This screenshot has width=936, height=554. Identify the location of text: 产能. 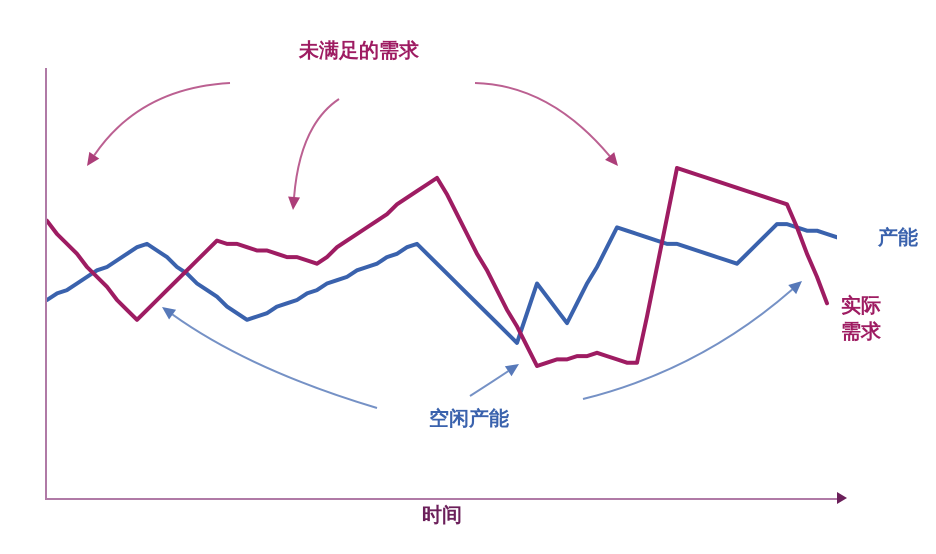
(897, 237).